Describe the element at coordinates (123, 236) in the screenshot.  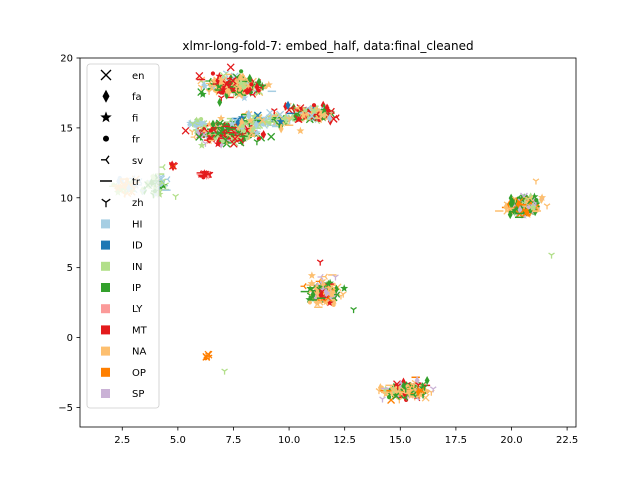
I see `legend: en fa fi fr sv tr zh HI ID IN IP LY MT NA OP SP` at that location.